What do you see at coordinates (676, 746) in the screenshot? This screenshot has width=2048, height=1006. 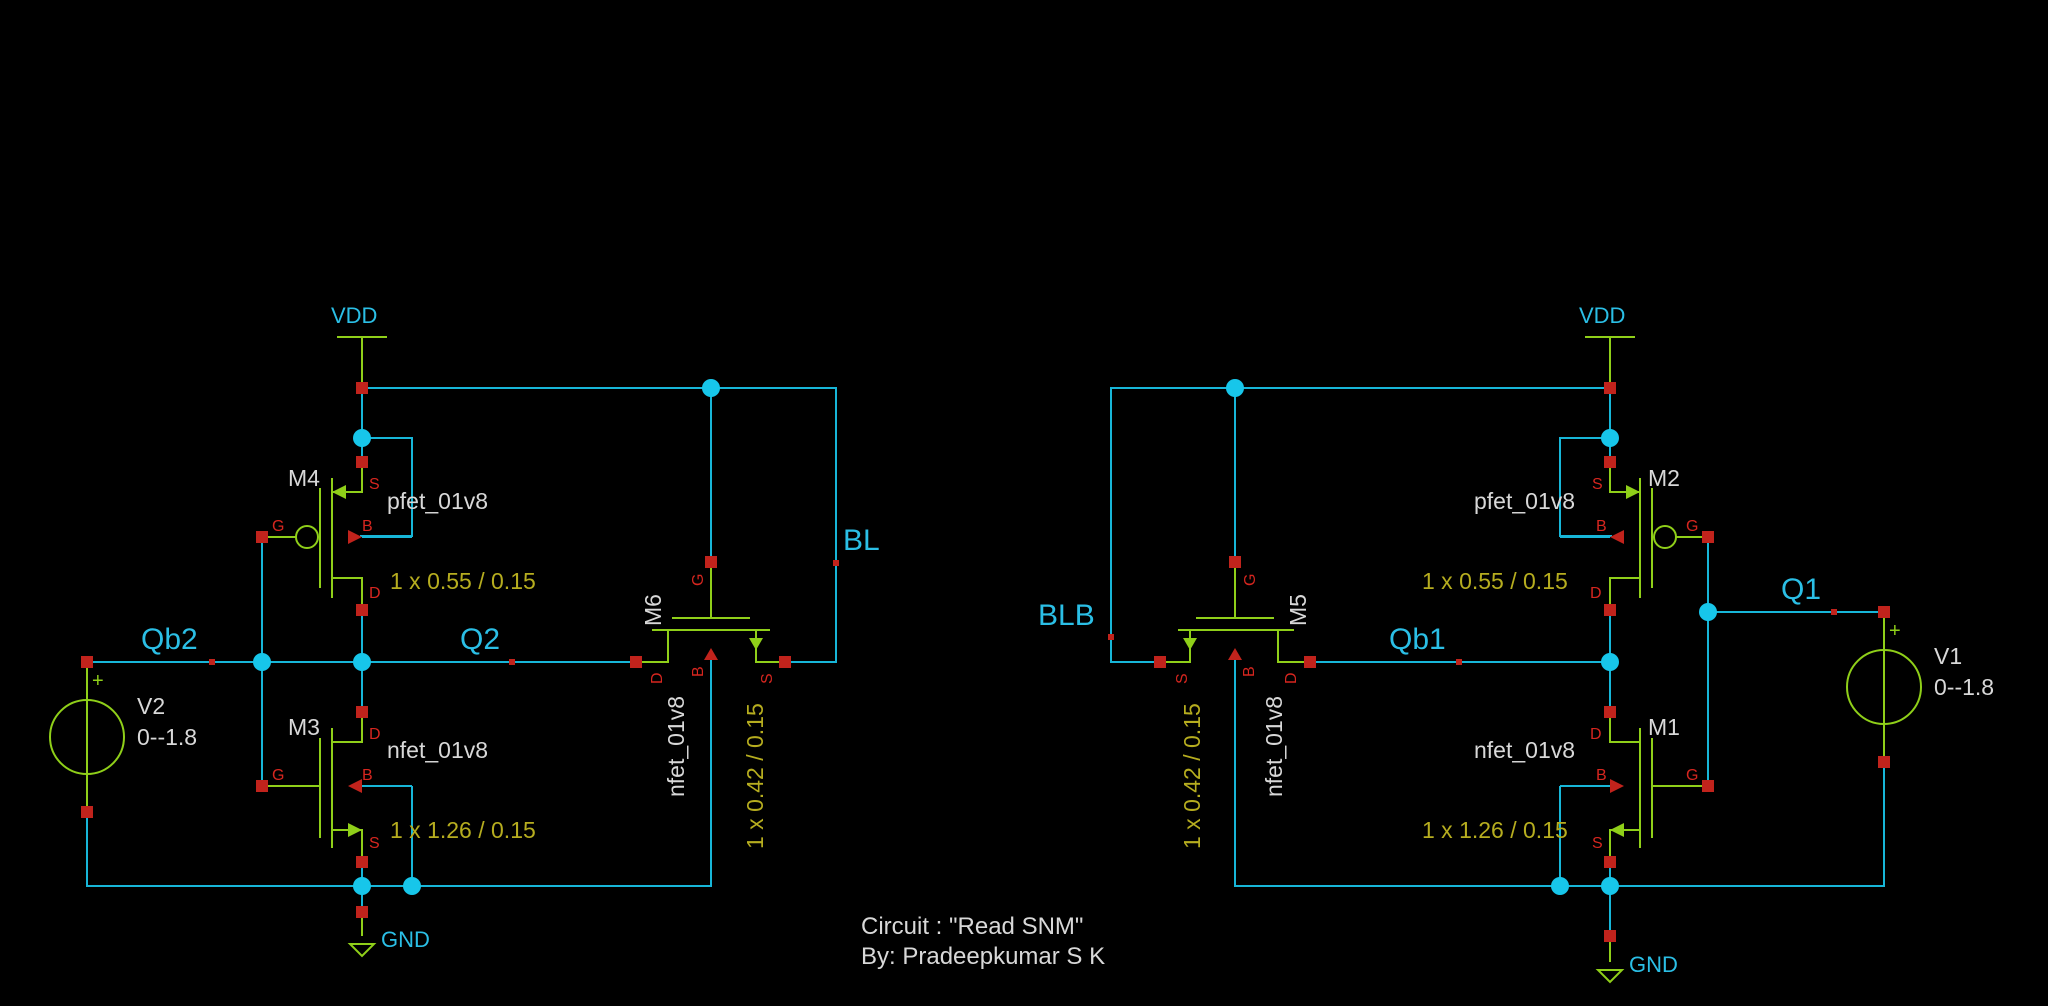 I see `m6-model: nfet_01v8` at bounding box center [676, 746].